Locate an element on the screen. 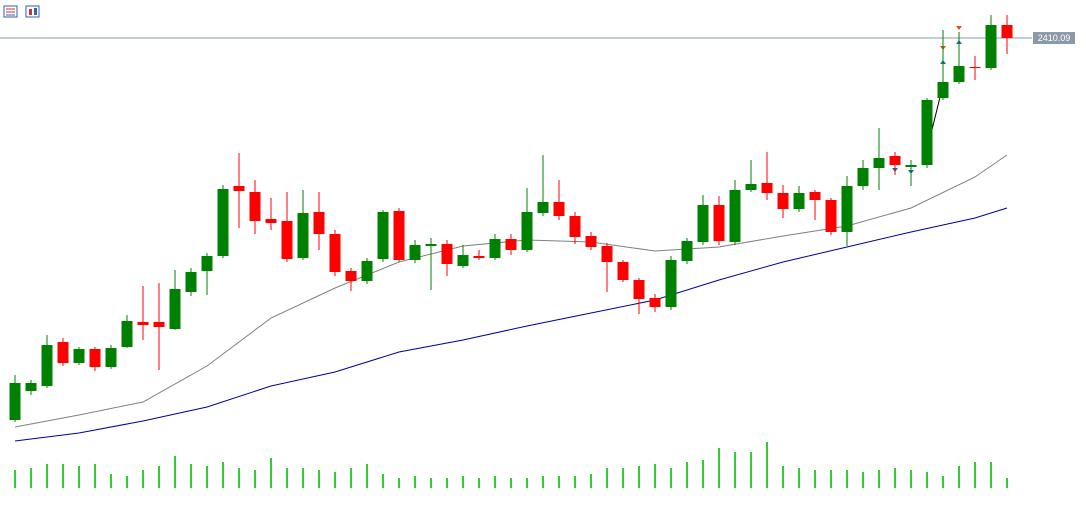  toolbar is located at coordinates (21, 11).